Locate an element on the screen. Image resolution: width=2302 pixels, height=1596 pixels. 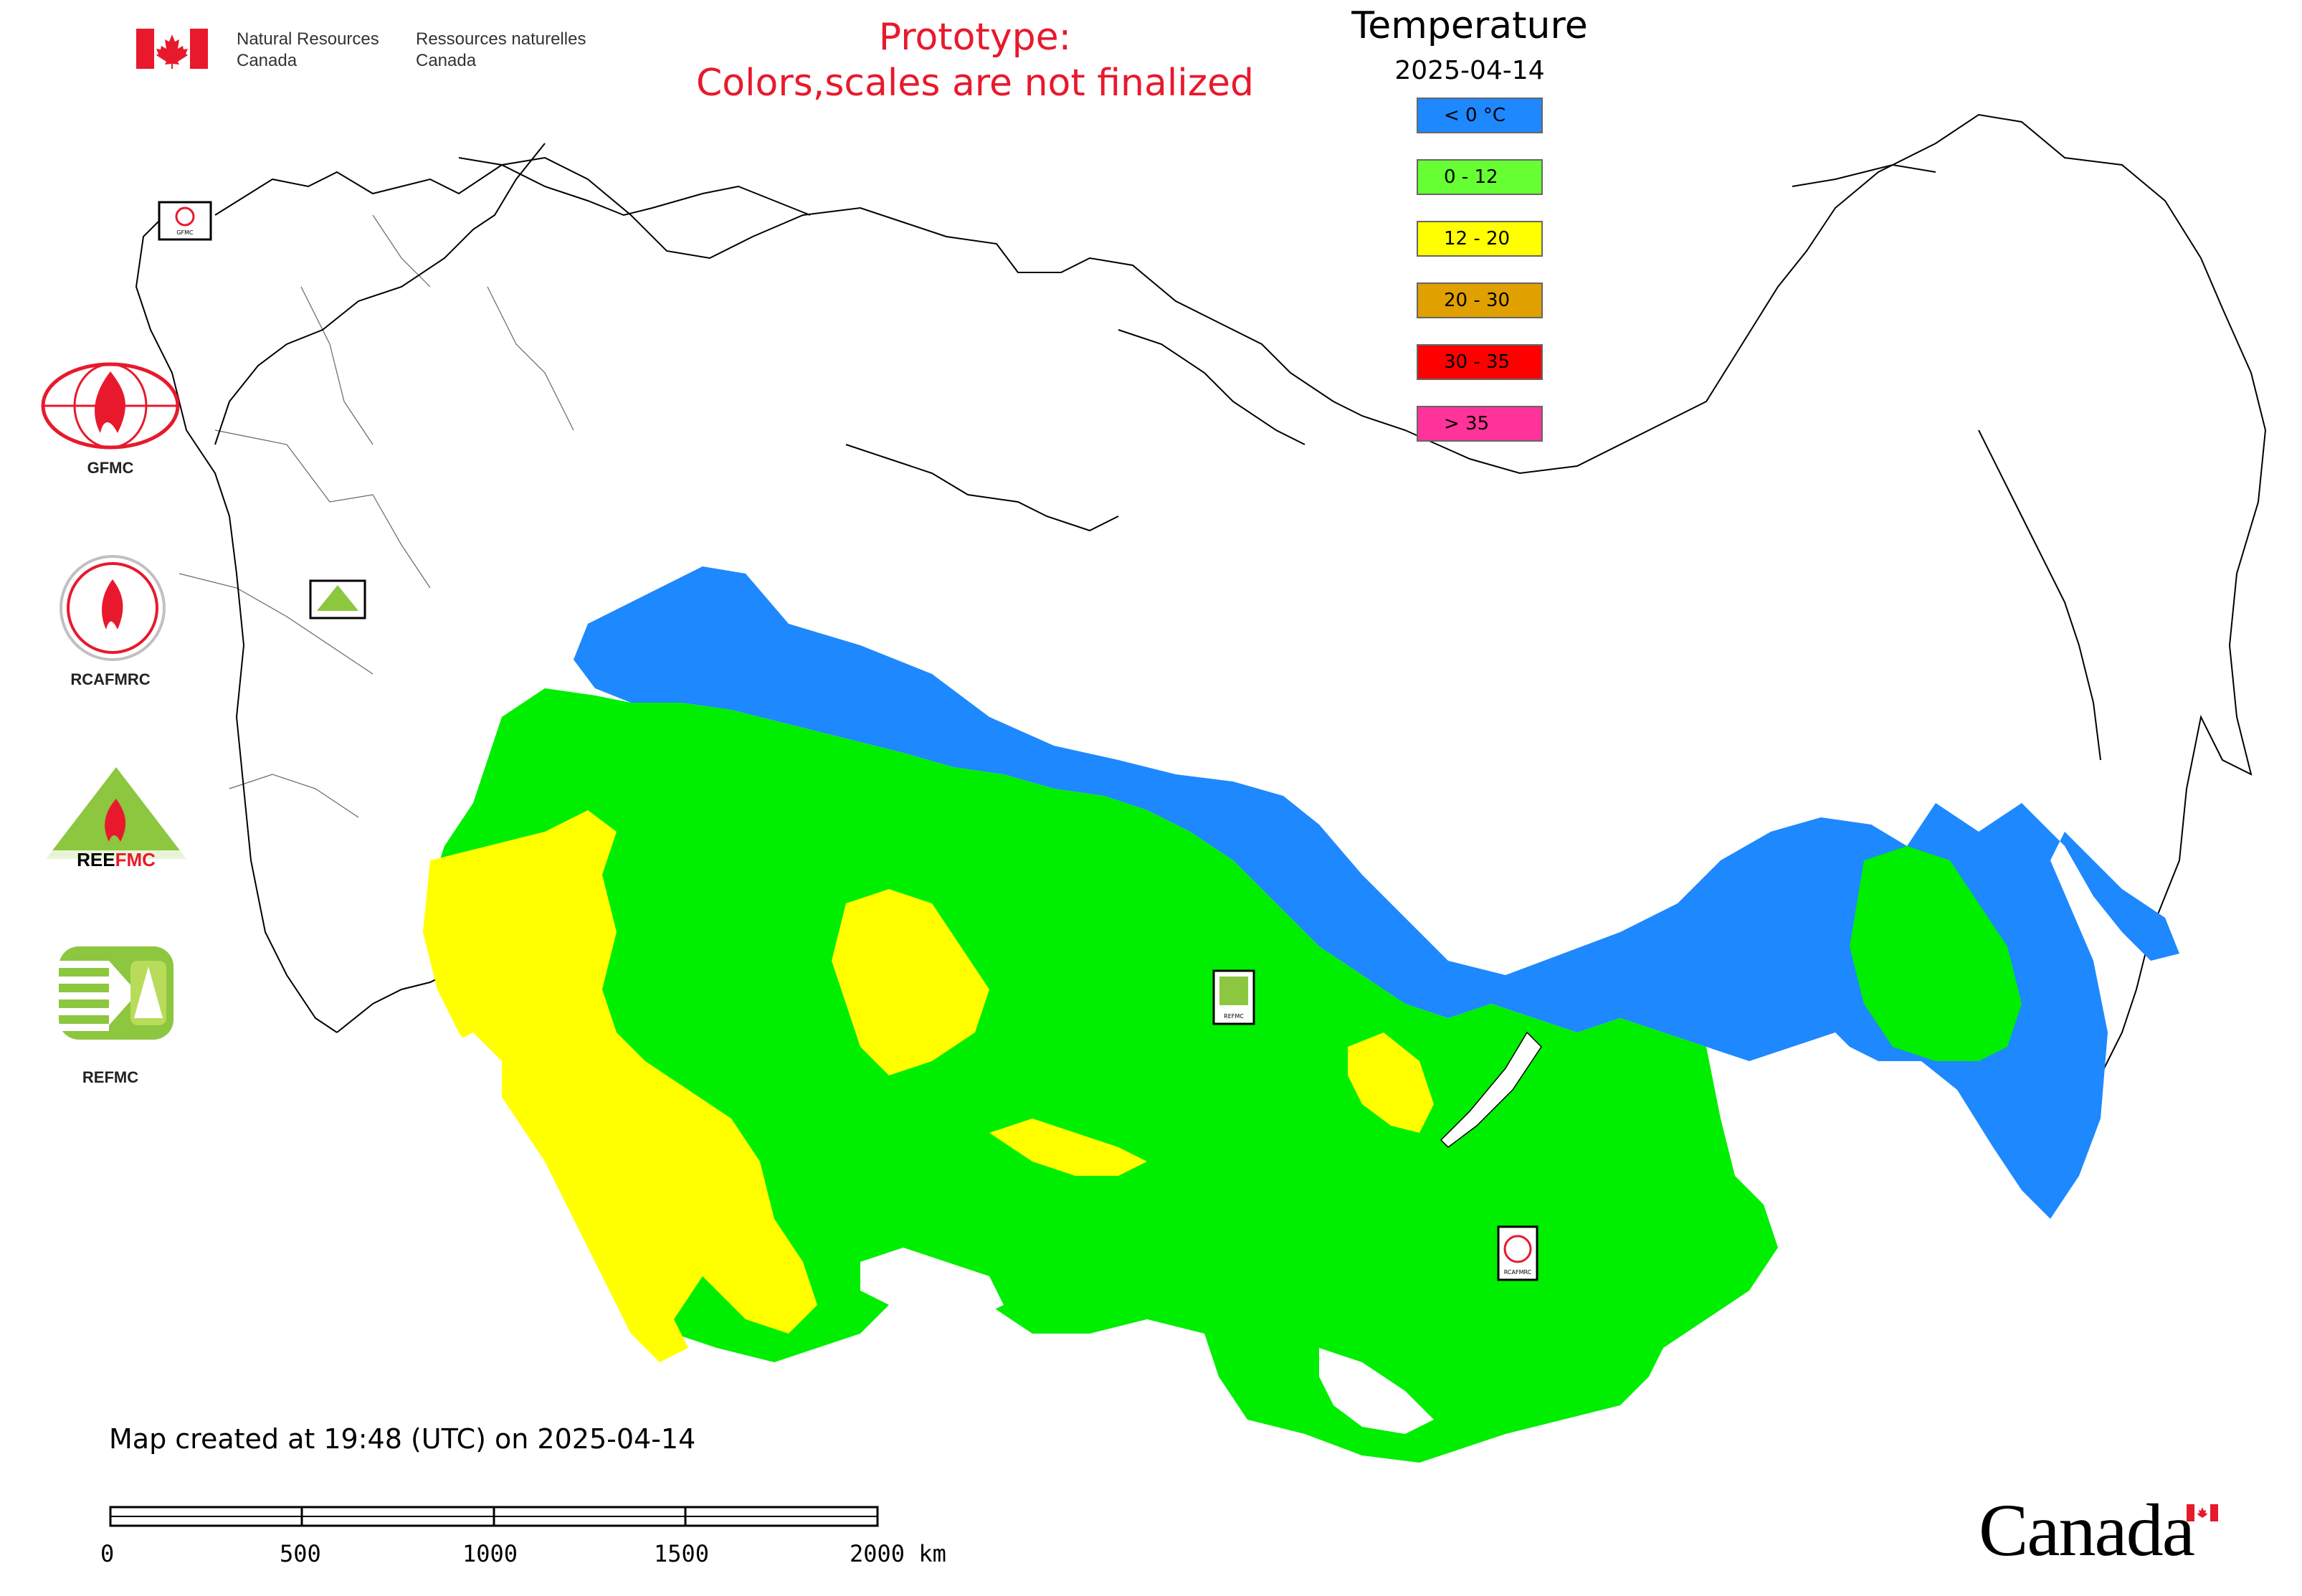
scale-bar: 0 500 1000 1500 2000 km is located at coordinates (544, 1541).